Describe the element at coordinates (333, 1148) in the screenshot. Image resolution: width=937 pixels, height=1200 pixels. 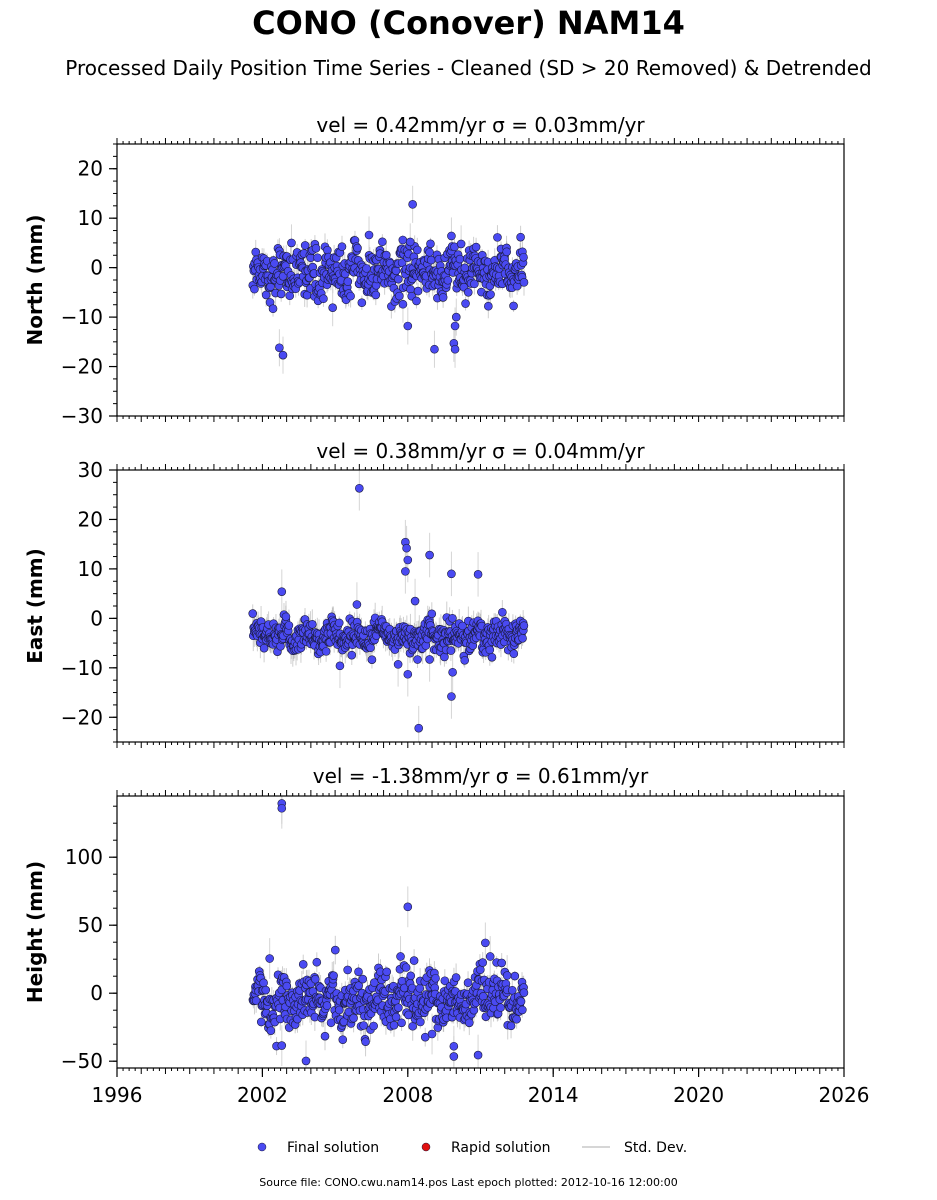
I see `legend-label: Final solution` at that location.